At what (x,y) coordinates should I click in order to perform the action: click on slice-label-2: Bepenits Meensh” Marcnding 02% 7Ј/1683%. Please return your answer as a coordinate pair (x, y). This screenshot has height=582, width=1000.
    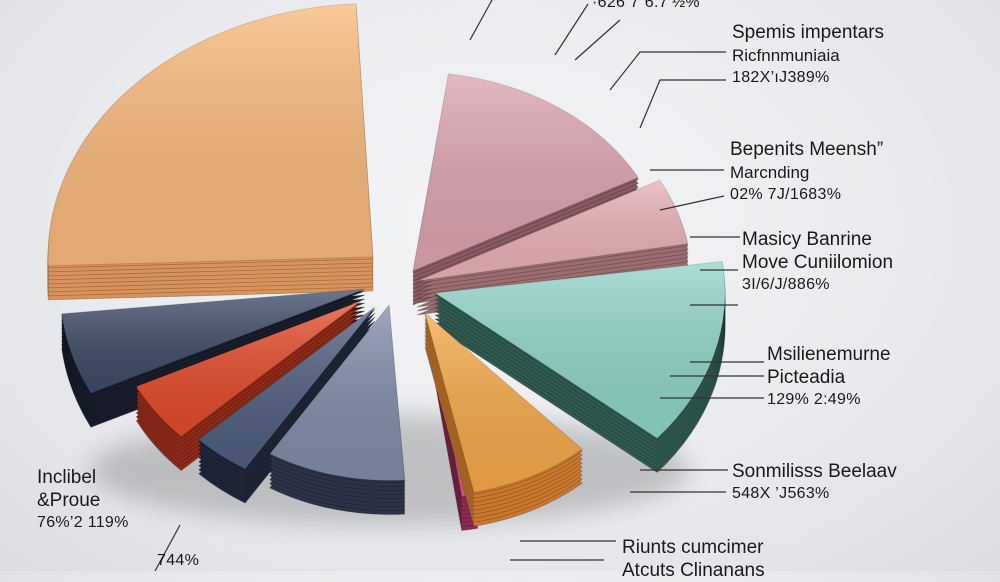
    Looking at the image, I should click on (806, 172).